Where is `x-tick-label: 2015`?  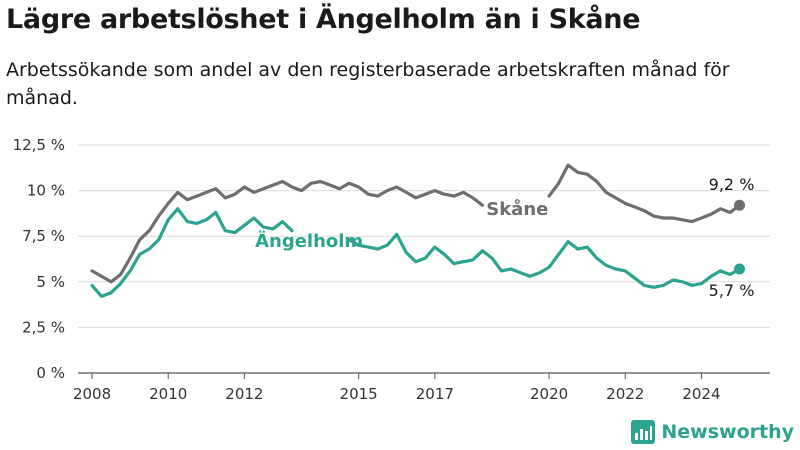
x-tick-label: 2015 is located at coordinates (359, 394).